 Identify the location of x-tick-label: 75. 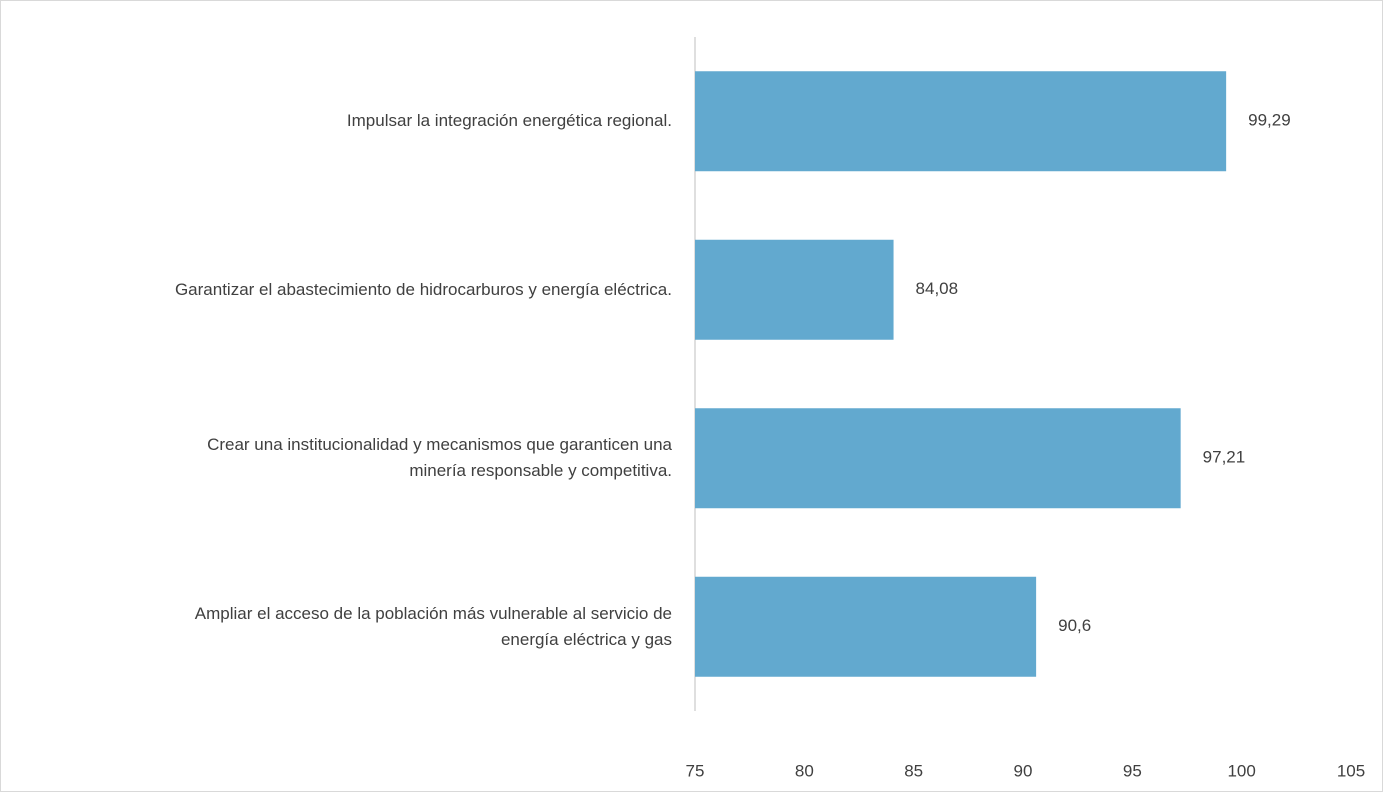
(695, 770).